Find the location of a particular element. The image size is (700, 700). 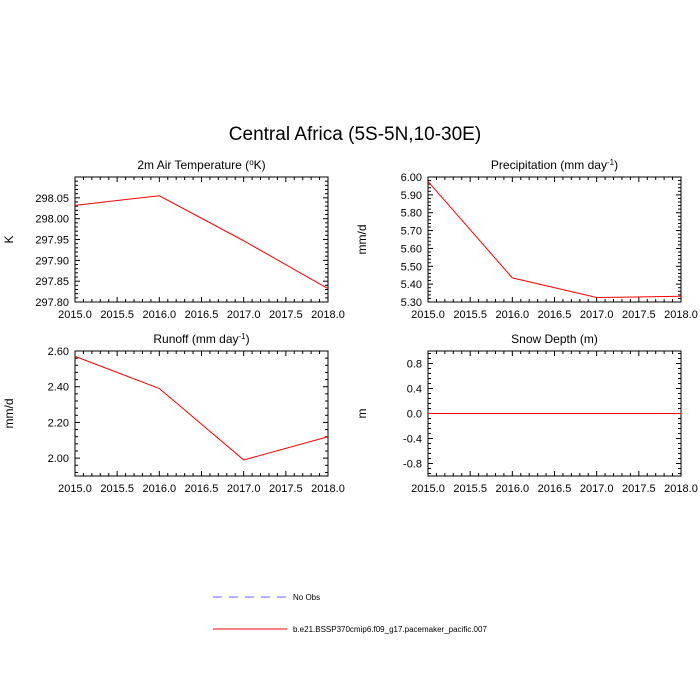

precipitation-title-main: Precipitation (mm day is located at coordinates (549, 165).